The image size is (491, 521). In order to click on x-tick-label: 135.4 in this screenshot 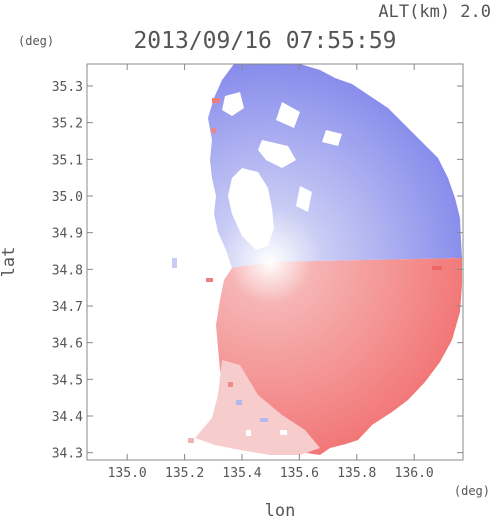, I will do `click(241, 473)`.